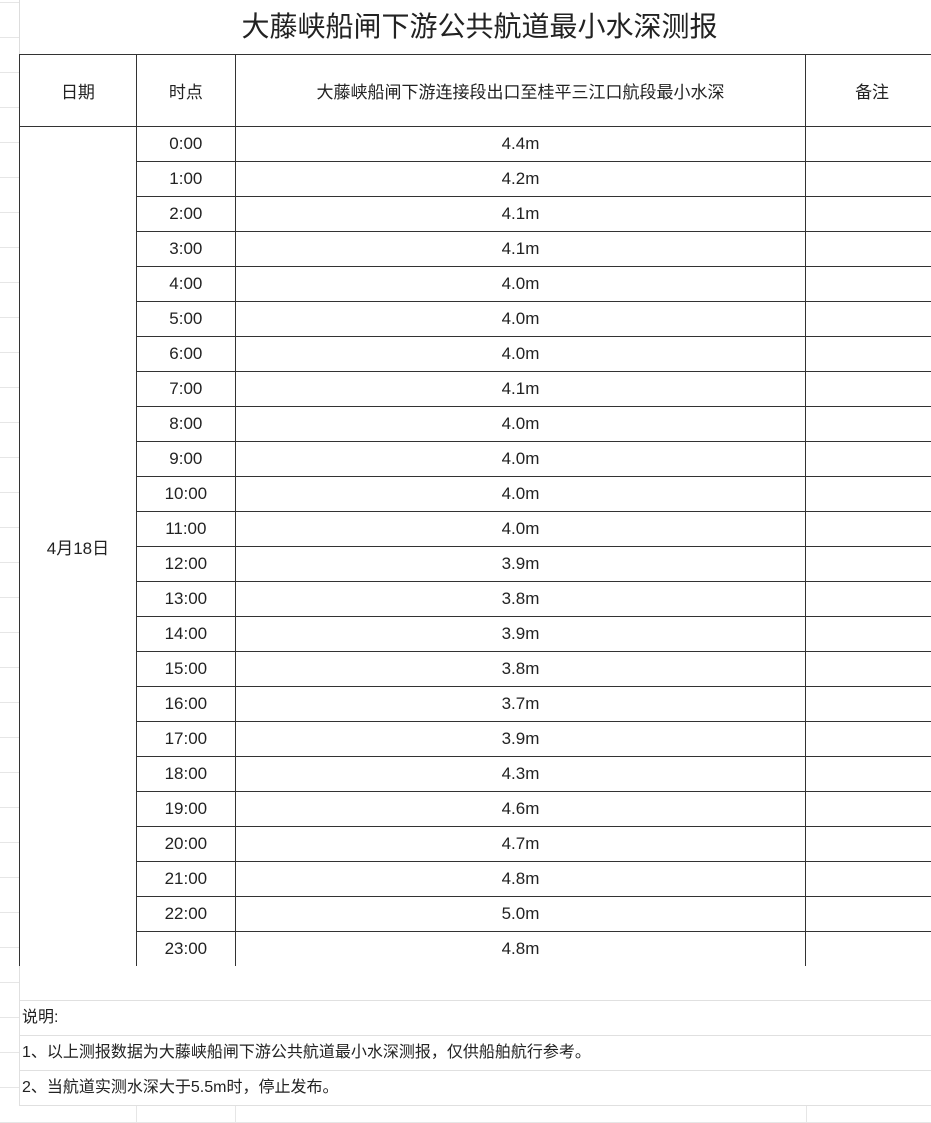 Image resolution: width=931 pixels, height=1123 pixels. What do you see at coordinates (185, 704) in the screenshot?
I see `time-cell: 16:00` at bounding box center [185, 704].